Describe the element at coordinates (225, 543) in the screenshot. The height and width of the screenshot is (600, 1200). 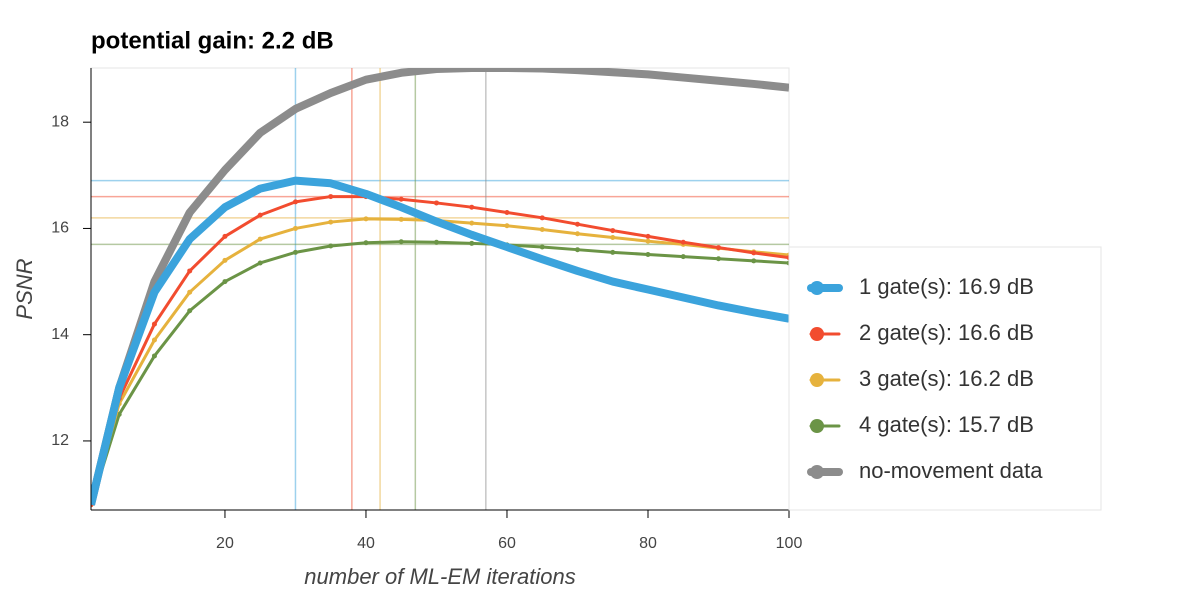
I see `x-tick-label: 20` at that location.